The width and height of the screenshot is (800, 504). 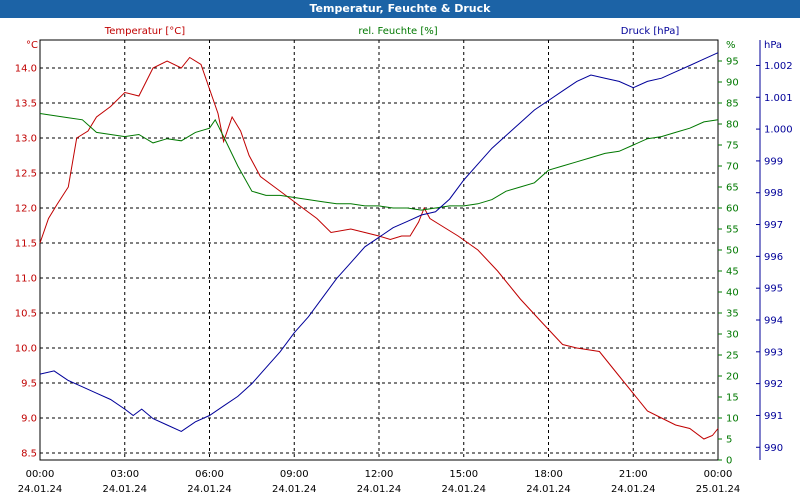 What do you see at coordinates (397, 31) in the screenshot?
I see `series-label: rel. Feuchte [%]` at bounding box center [397, 31].